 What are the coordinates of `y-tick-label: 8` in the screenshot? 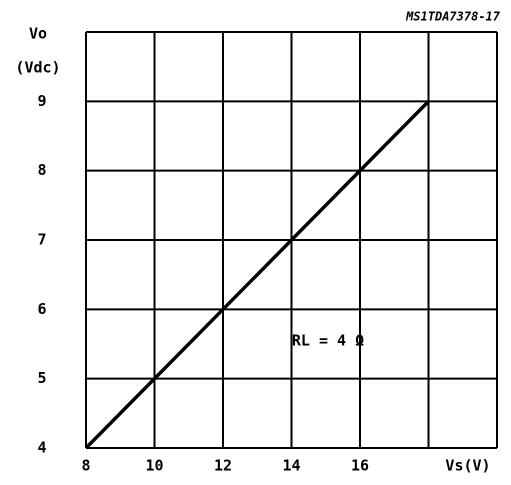 It's located at (41, 170).